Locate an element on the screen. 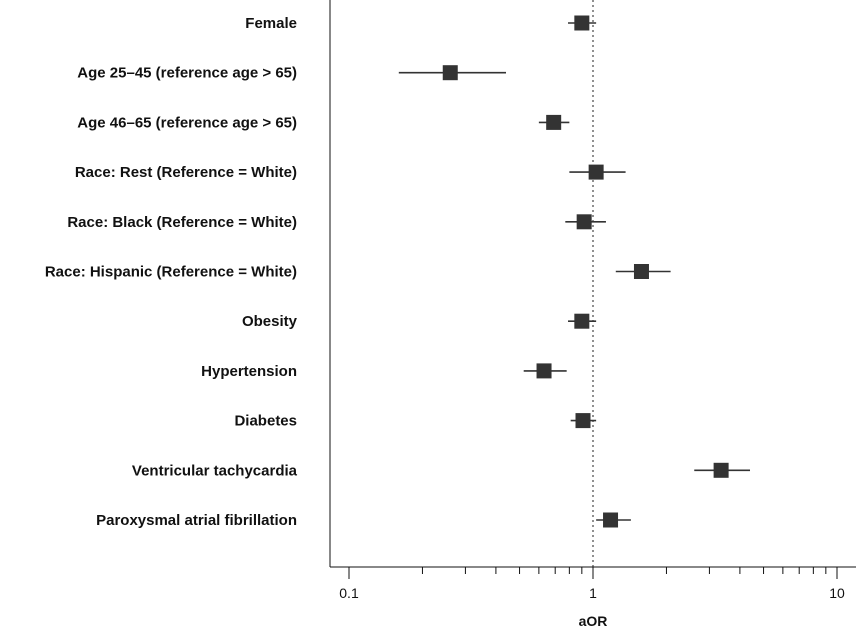  row-label: Obesity is located at coordinates (270, 321).